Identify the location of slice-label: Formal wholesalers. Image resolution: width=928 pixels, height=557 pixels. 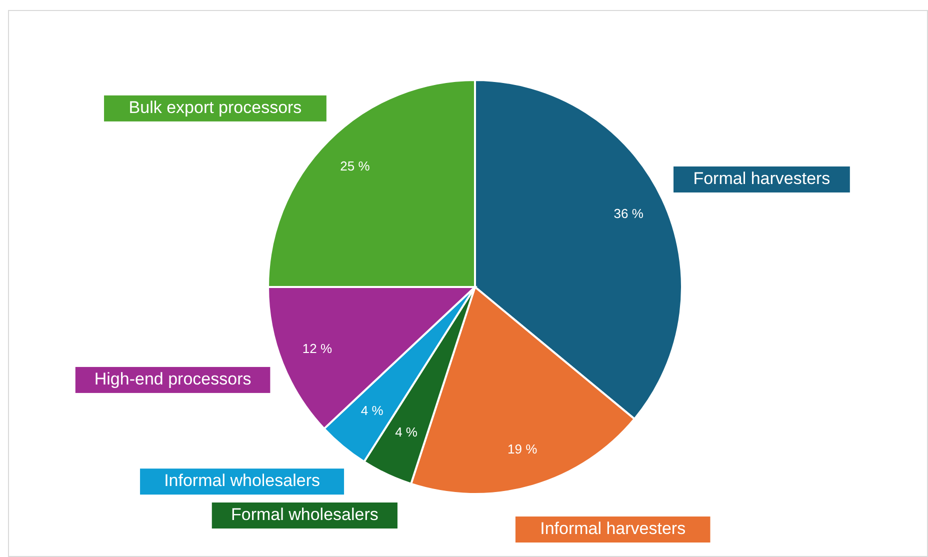
(304, 514).